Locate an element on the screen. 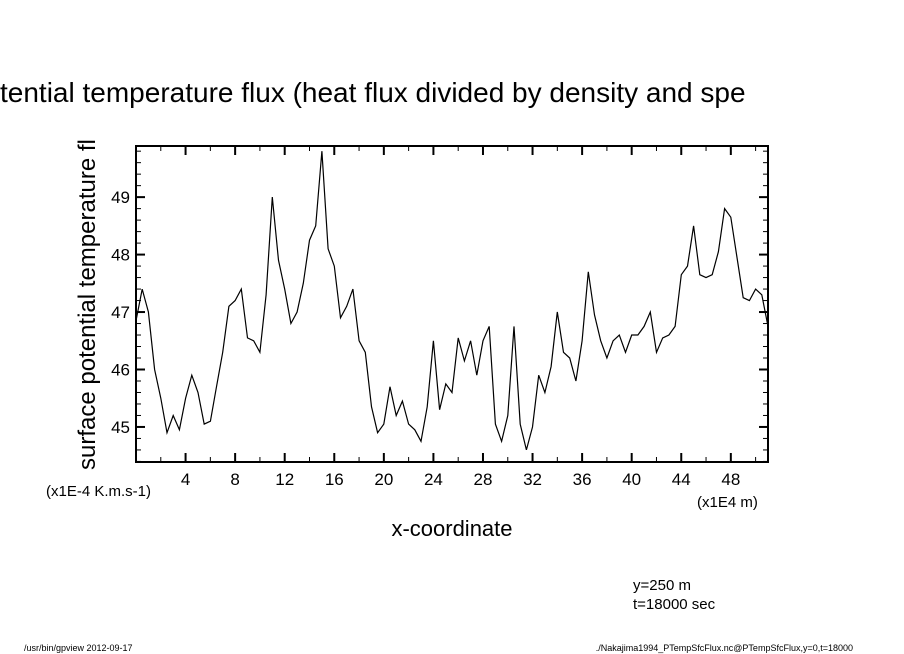 The image size is (904, 654). x-tick-label: 8 is located at coordinates (234, 479).